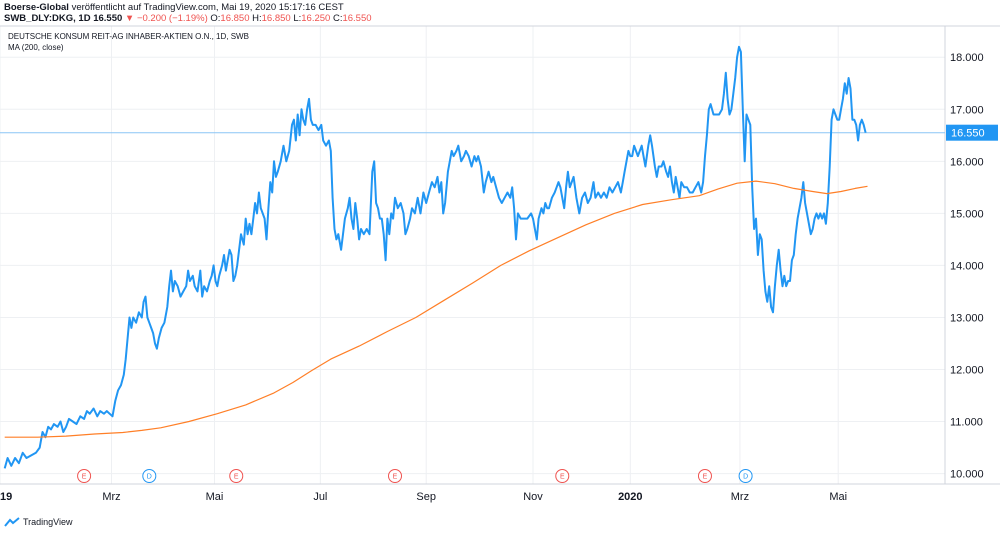 This screenshot has height=533, width=1000. I want to click on x-tick-label: Sep, so click(426, 497).